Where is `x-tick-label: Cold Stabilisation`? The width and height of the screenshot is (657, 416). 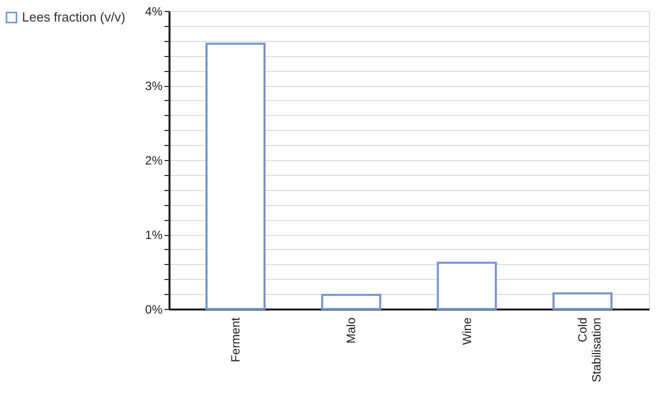
x-tick-label: Cold Stabilisation is located at coordinates (589, 350).